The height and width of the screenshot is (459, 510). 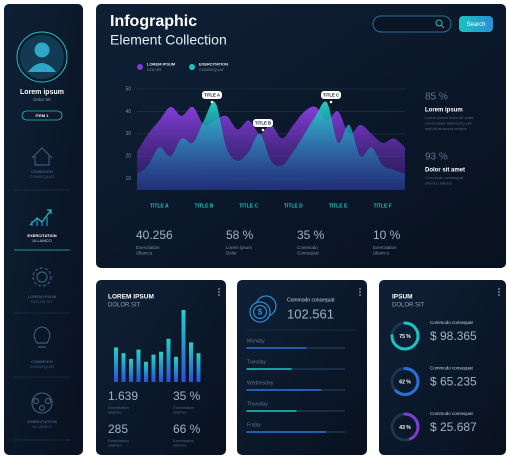 I want to click on side-stat-text: Commodo consequat, so click(x=444, y=177).